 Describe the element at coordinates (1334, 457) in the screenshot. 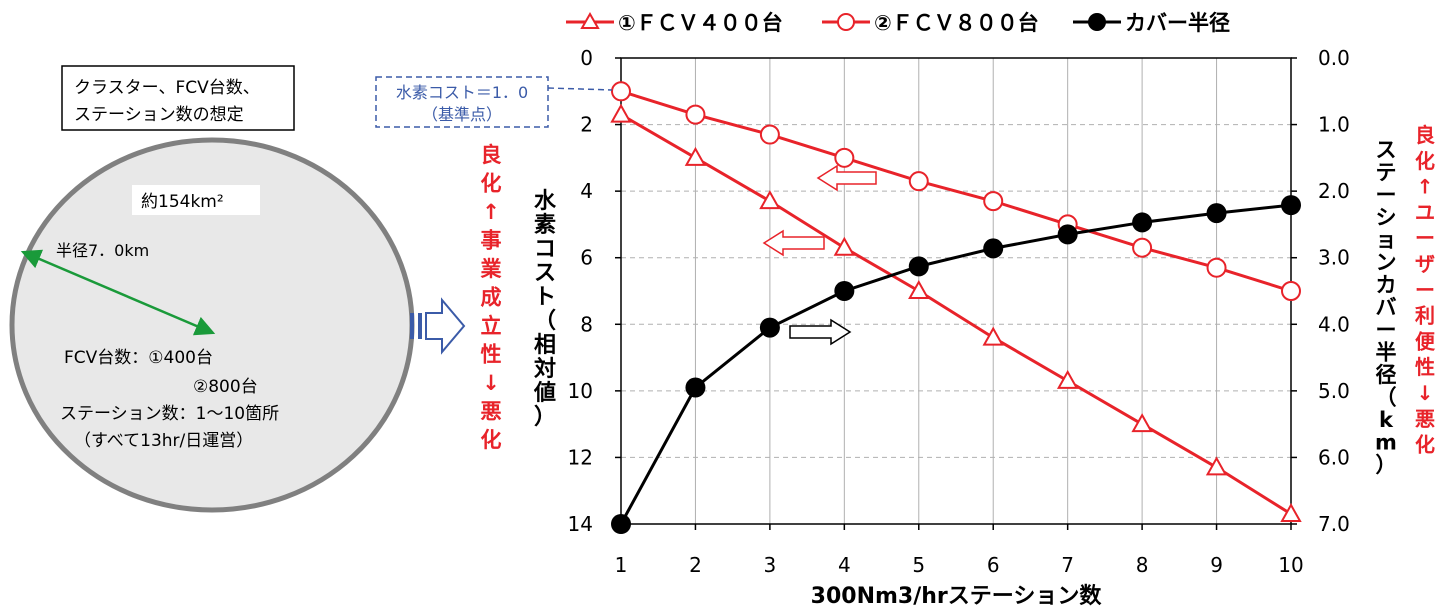

I see `y-tick-right-label: 6.0` at that location.